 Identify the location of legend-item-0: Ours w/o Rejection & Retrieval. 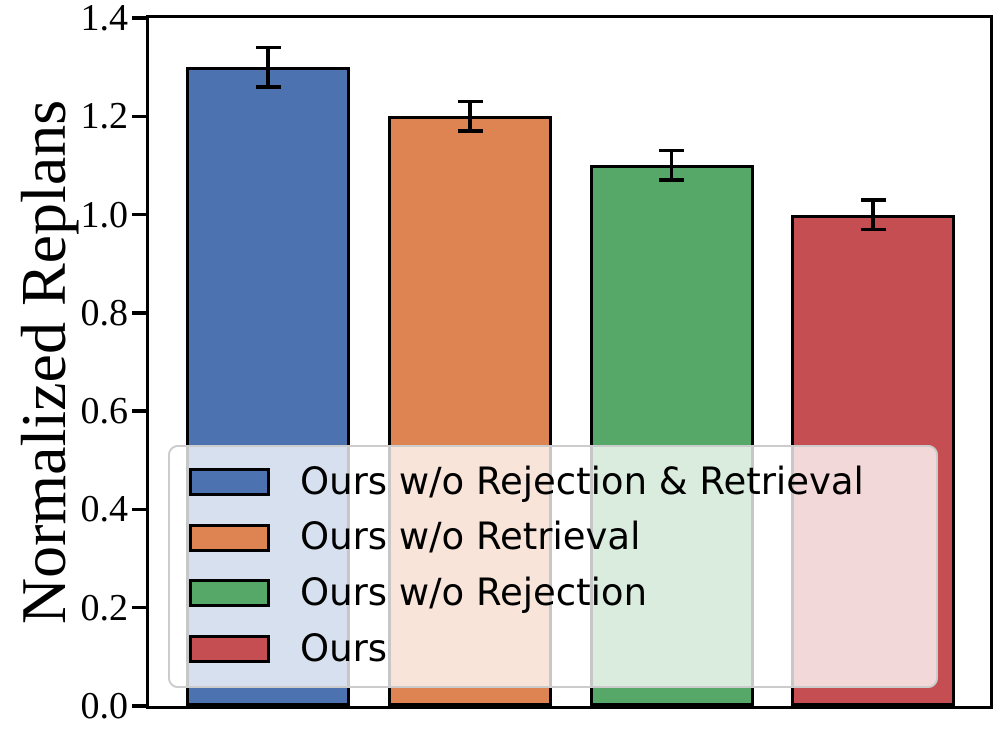
(553, 482).